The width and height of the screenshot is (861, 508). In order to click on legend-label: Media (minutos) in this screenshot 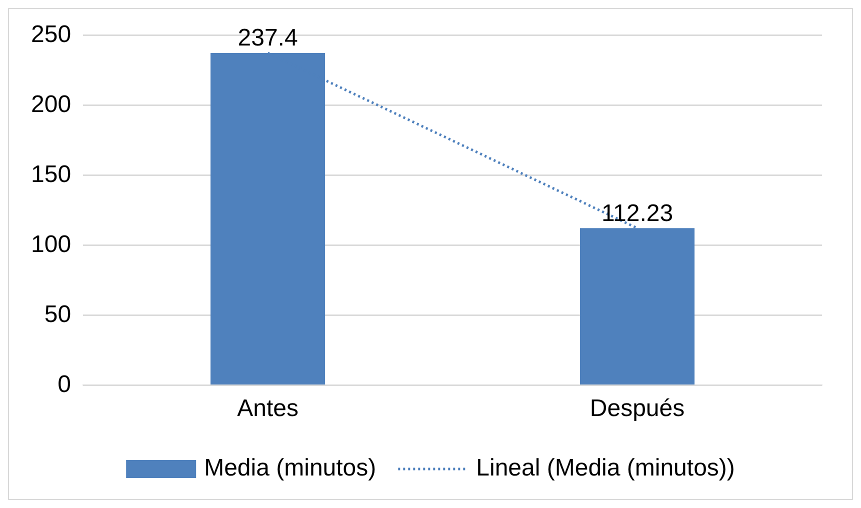, I will do `click(290, 468)`.